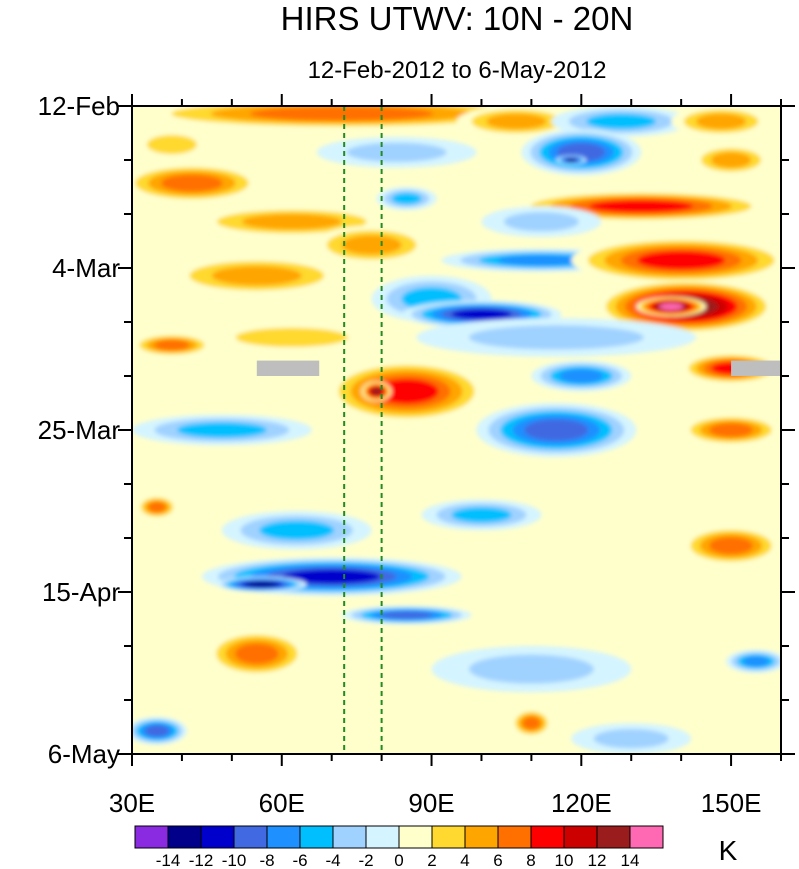  Describe the element at coordinates (132, 803) in the screenshot. I see `x-tick-label: 30E` at that location.